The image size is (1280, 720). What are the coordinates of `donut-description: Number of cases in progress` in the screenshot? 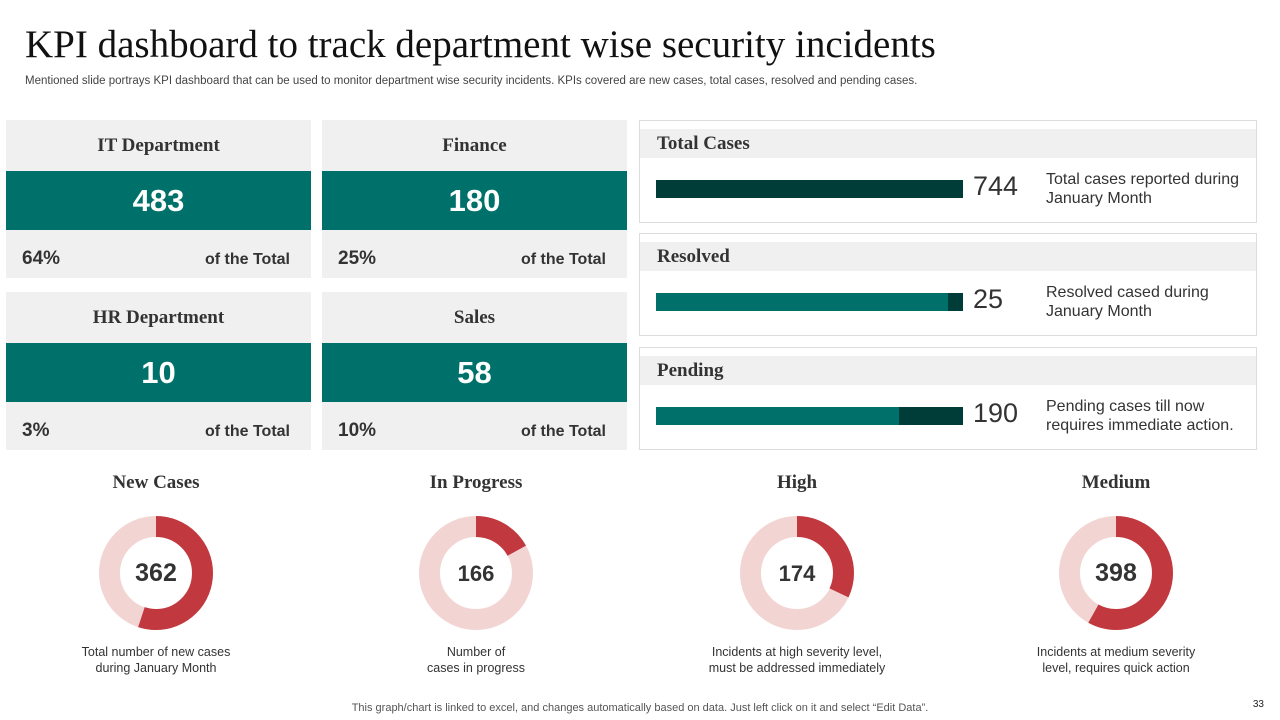 It's located at (476, 660).